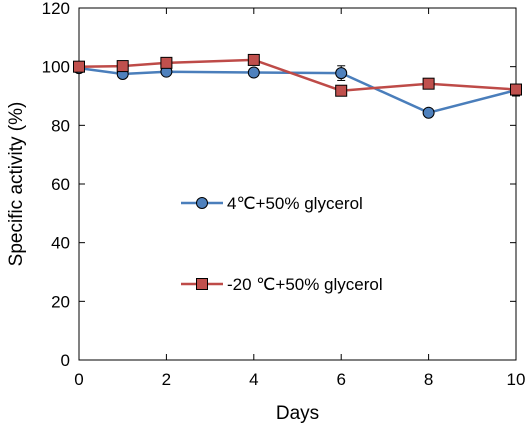 Image resolution: width=526 pixels, height=429 pixels. What do you see at coordinates (340, 379) in the screenshot?
I see `x-tick-label: 6` at bounding box center [340, 379].